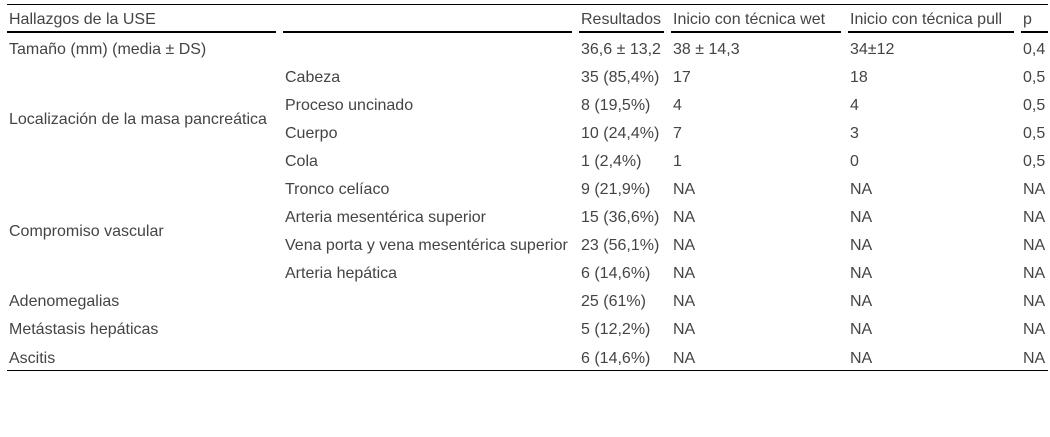 Image resolution: width=1050 pixels, height=437 pixels. What do you see at coordinates (620, 218) in the screenshot?
I see `resultados-cell: 15 (36,6%)` at bounding box center [620, 218].